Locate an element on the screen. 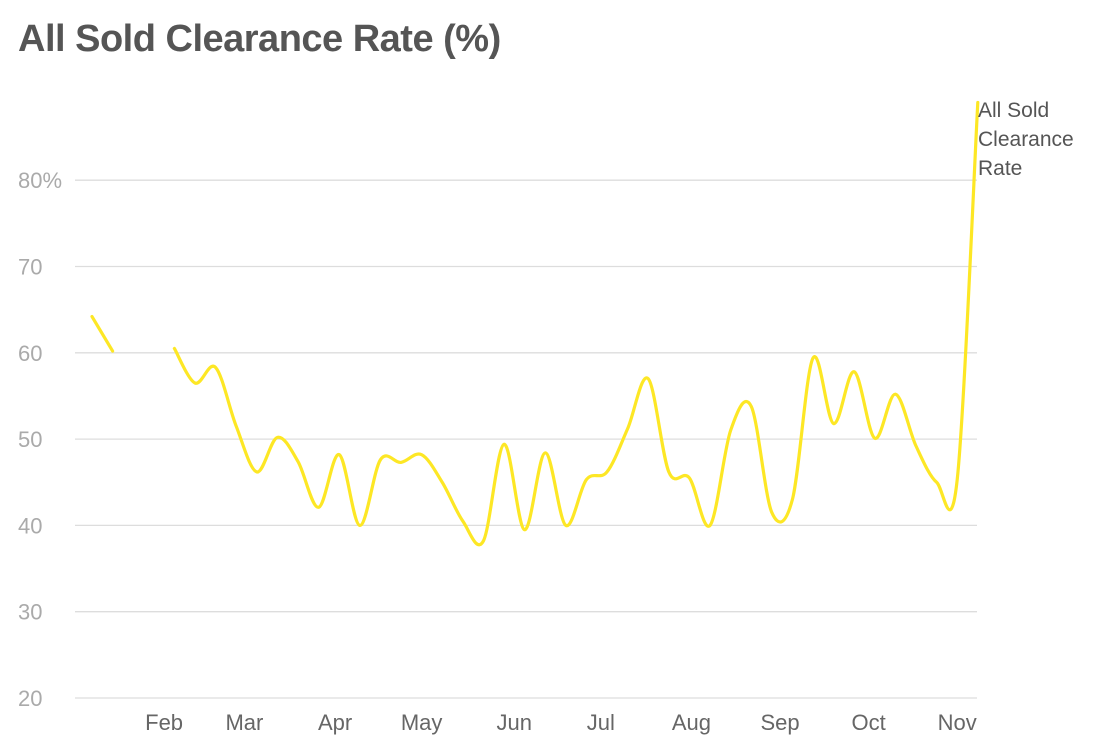  x-tick-label: Oct is located at coordinates (869, 722).